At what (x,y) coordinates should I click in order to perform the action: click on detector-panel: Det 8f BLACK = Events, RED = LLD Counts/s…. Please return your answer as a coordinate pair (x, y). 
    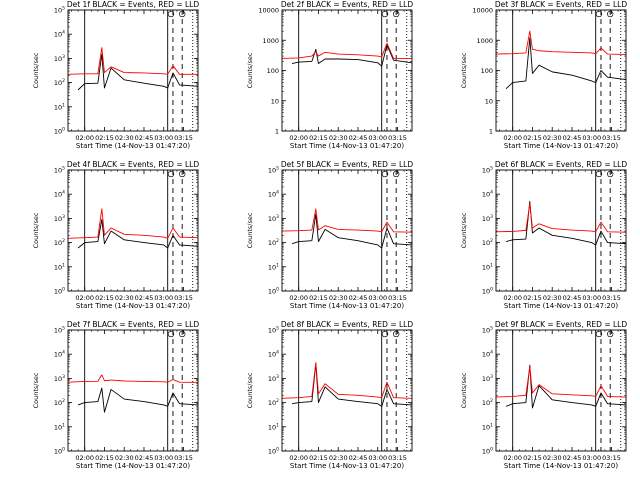
    Looking at the image, I should click on (329, 395).